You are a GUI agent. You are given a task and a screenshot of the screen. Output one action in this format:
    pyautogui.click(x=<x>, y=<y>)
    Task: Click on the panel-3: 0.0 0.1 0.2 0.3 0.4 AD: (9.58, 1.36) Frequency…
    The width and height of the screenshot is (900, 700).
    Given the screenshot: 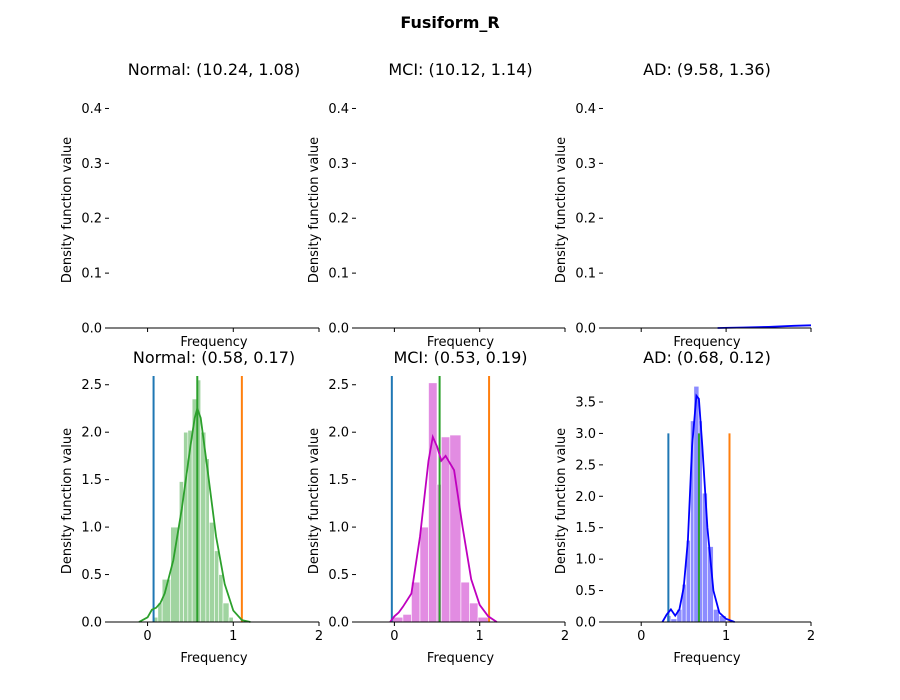 What is the action you would take?
    pyautogui.click(x=683, y=205)
    